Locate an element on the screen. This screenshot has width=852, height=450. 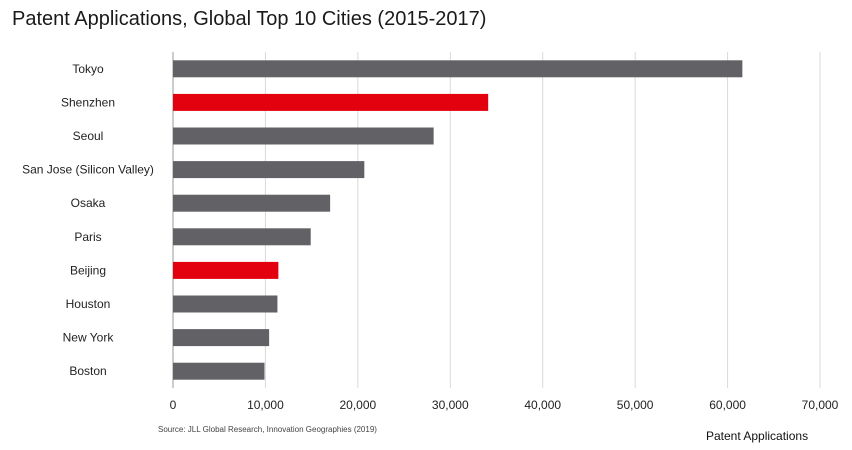
category-label: Tokyo is located at coordinates (88, 69).